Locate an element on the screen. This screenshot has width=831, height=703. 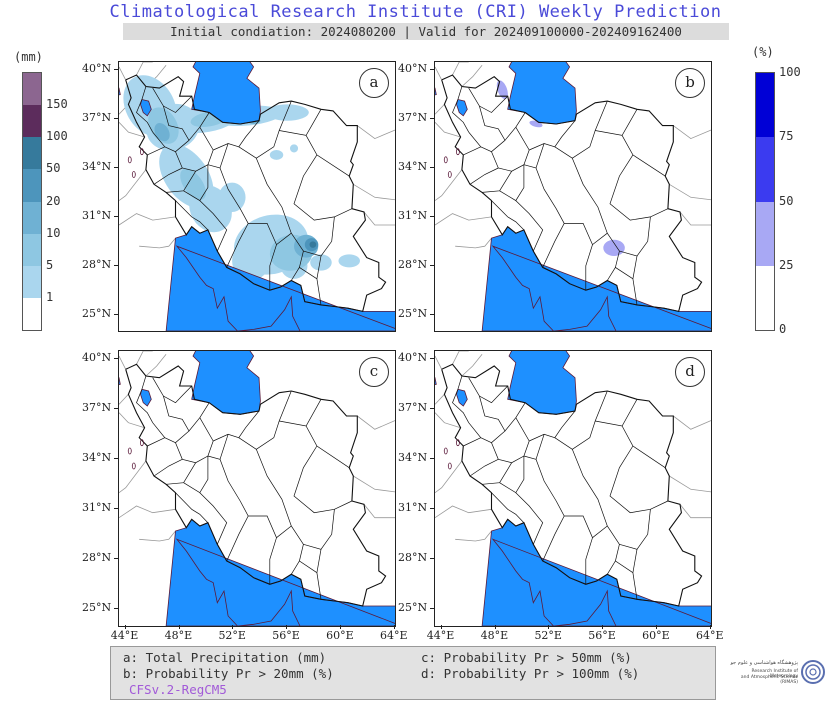
panel-label-c: c is located at coordinates (374, 372).